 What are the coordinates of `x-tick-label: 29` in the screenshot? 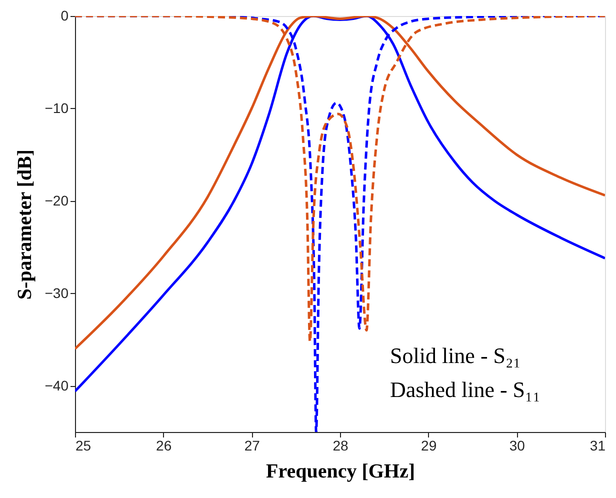 It's located at (429, 446).